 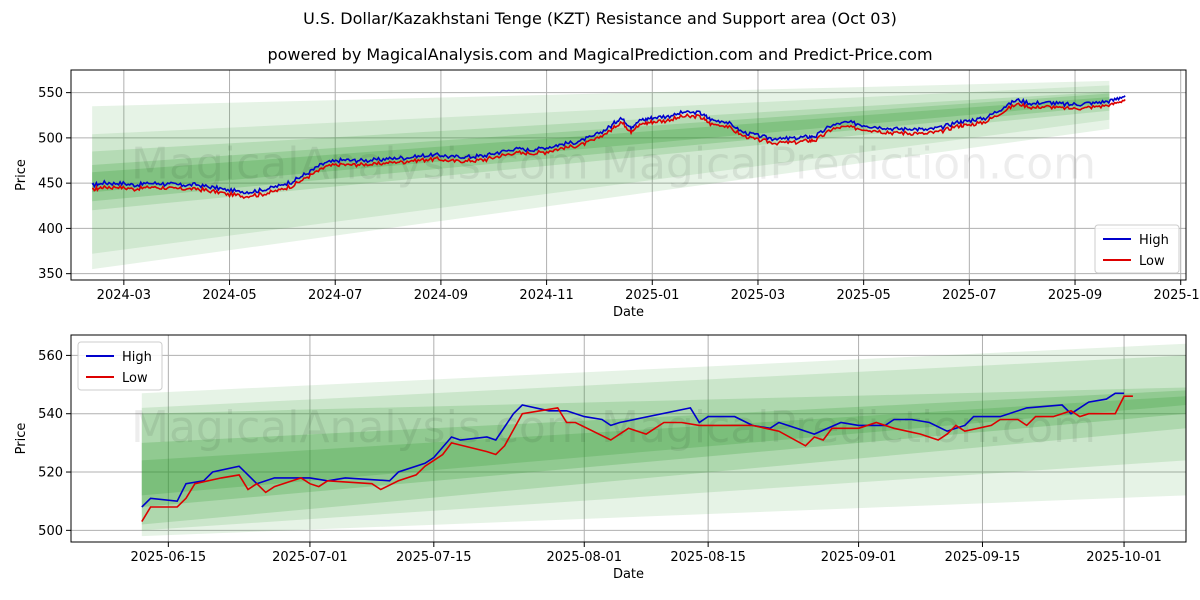 I want to click on y-tick-label: 450, so click(x=50, y=184).